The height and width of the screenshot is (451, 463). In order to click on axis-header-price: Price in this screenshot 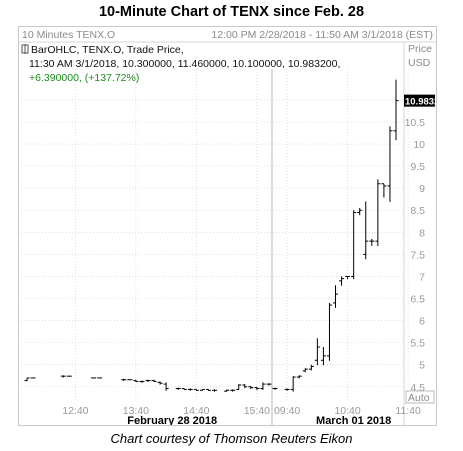, I will do `click(420, 49)`.